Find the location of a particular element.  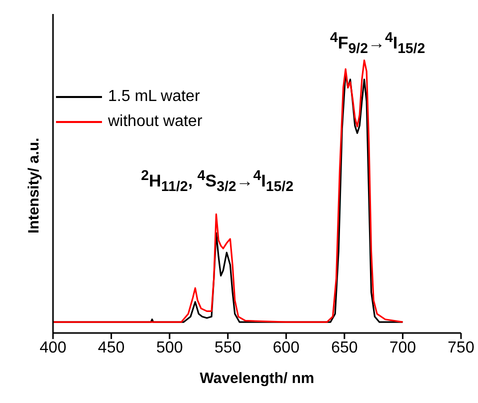

x-tick-label: 500 is located at coordinates (170, 347).